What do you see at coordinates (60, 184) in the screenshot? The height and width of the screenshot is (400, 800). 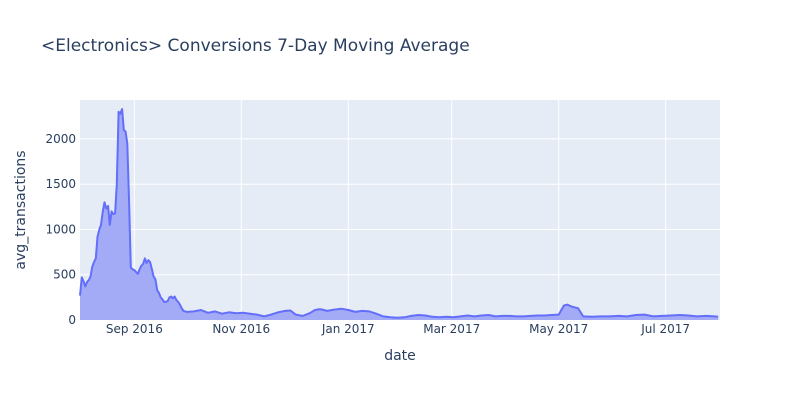 I see `y-tick-label: 1500` at bounding box center [60, 184].